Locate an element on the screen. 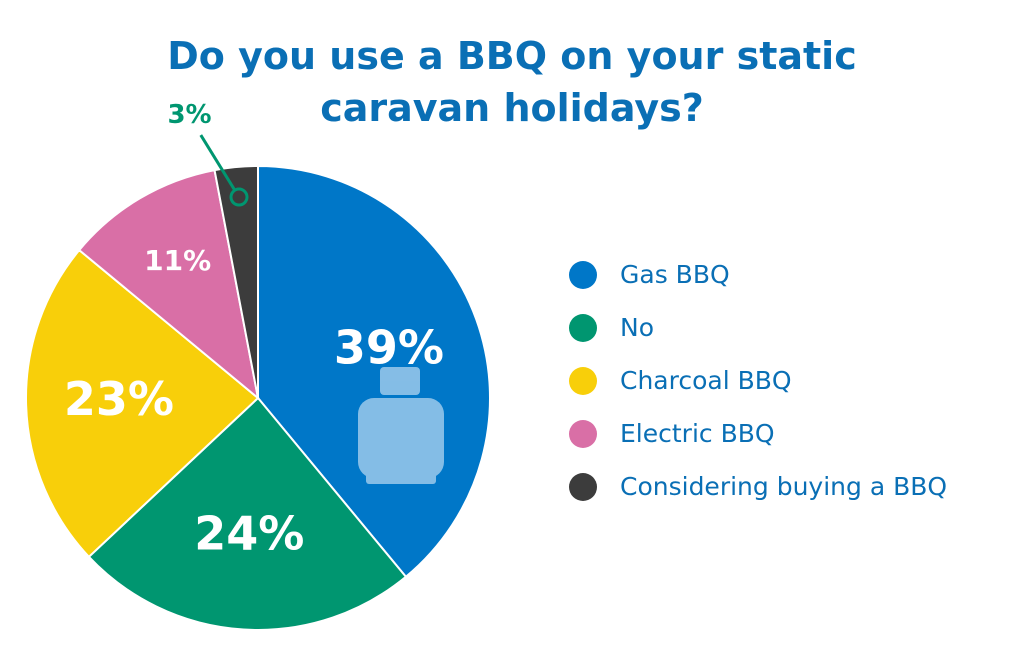 This screenshot has width=1024, height=666. legend-label: Gas BBQ is located at coordinates (675, 274).